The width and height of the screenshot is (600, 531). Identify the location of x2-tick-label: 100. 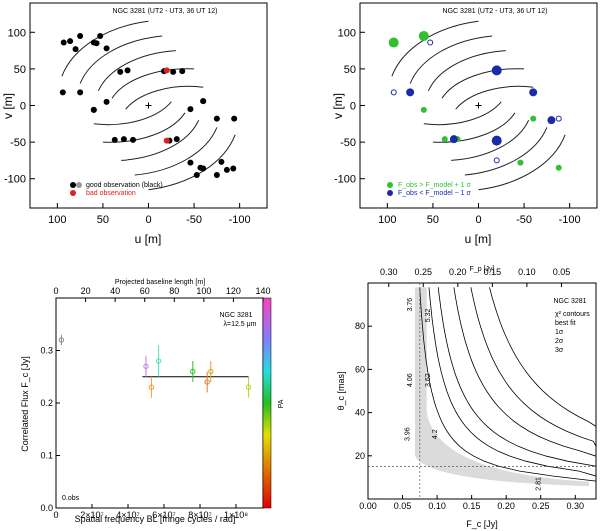
(203, 291).